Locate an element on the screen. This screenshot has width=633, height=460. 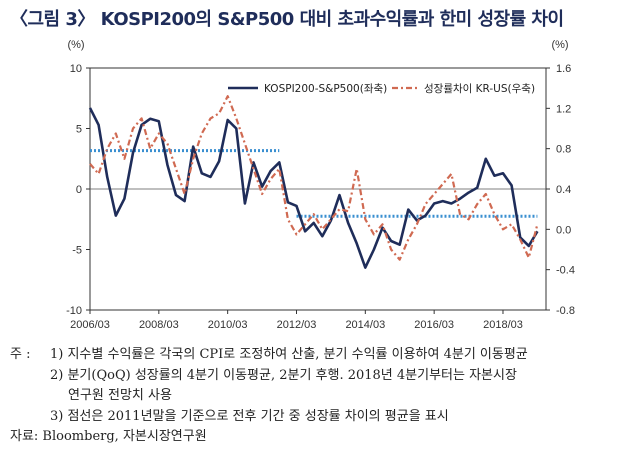
left-tick-label: 0 is located at coordinates (79, 190).